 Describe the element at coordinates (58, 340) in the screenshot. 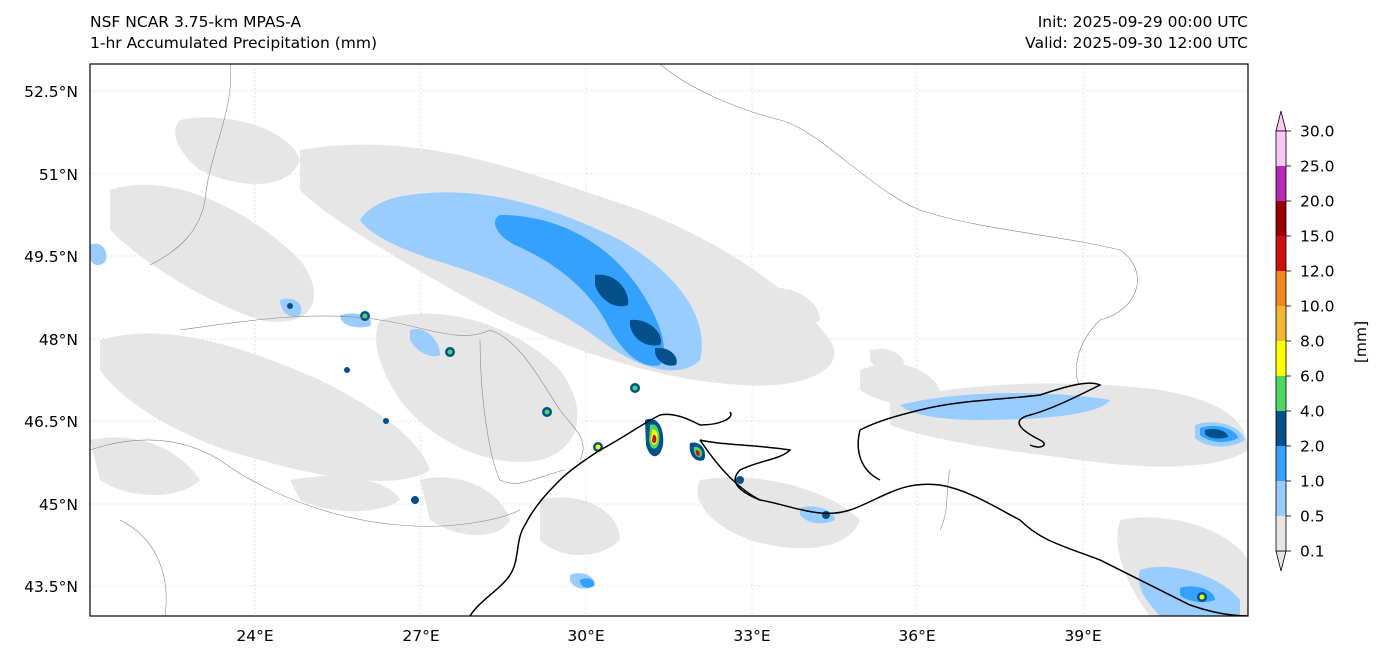

I see `lat-label: 48°N` at that location.